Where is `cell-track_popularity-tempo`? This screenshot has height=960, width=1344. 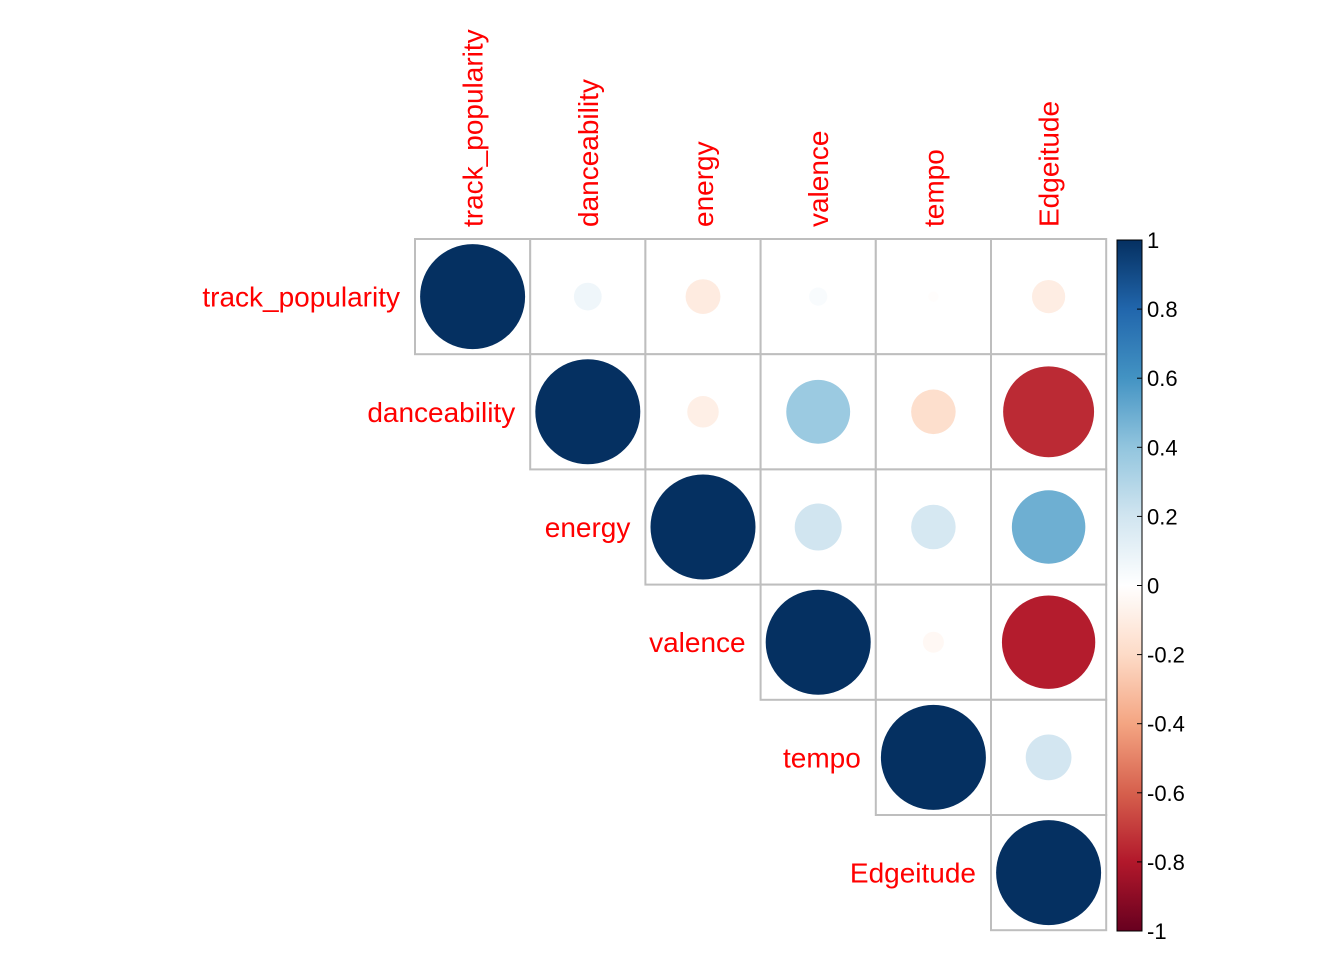
cell-track_popularity-tempo is located at coordinates (933, 297).